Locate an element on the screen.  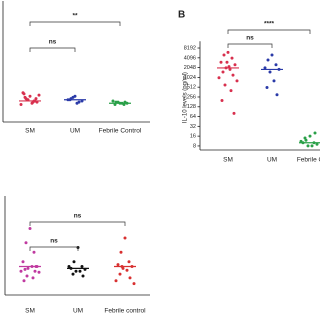
y-tick-label: 1024 is located at coordinates (190, 78).